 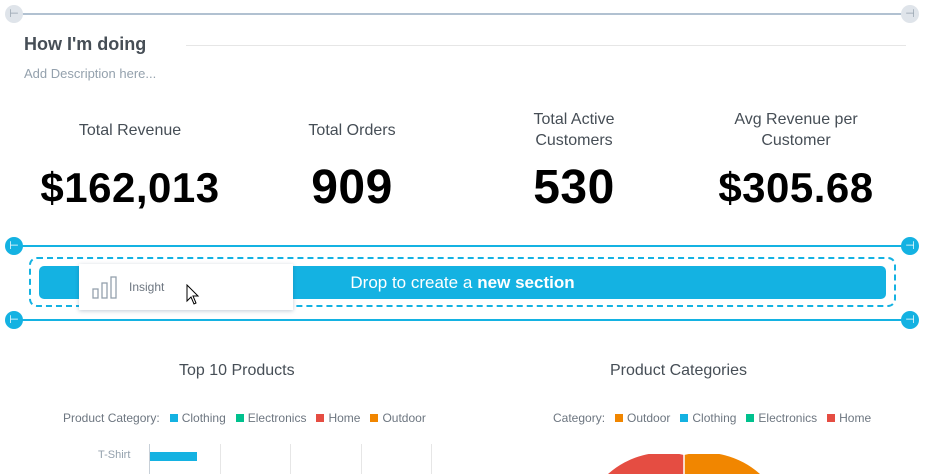 What do you see at coordinates (352, 187) in the screenshot?
I see `kpi-value: 909` at bounding box center [352, 187].